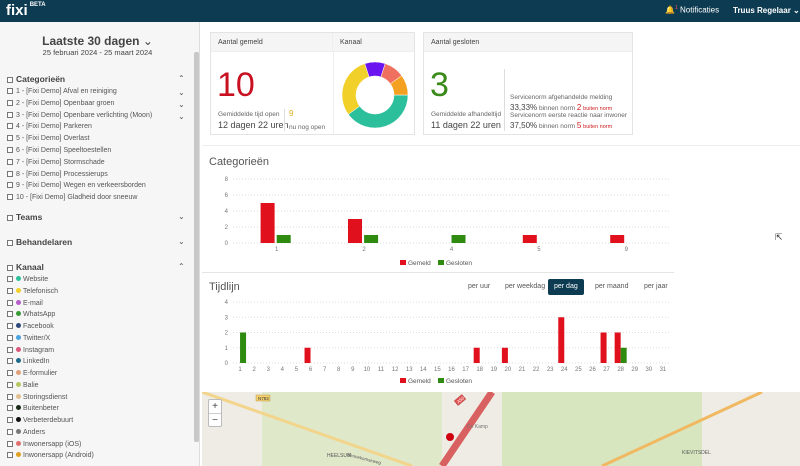 The image size is (800, 466). I want to click on category-filter-item: 6 - [Fixi Demo] Speeltoestellen, so click(59, 150).